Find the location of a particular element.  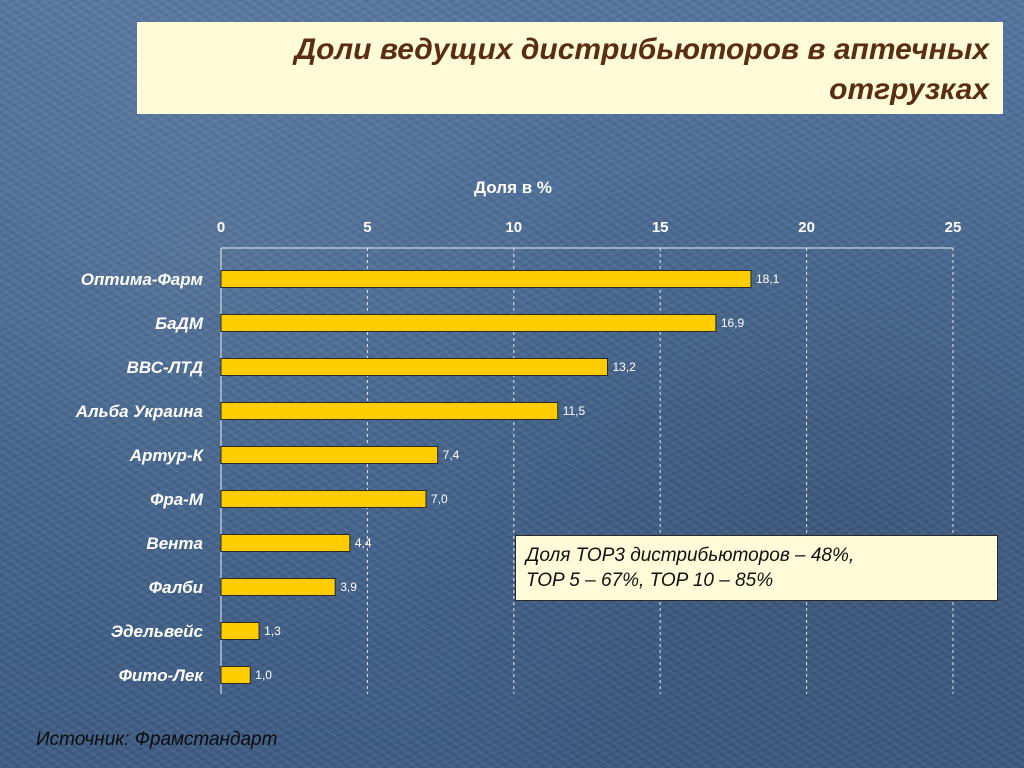

summary-note-line1: Доля TOP3 дистрибьюторов – 48%, is located at coordinates (690, 555).